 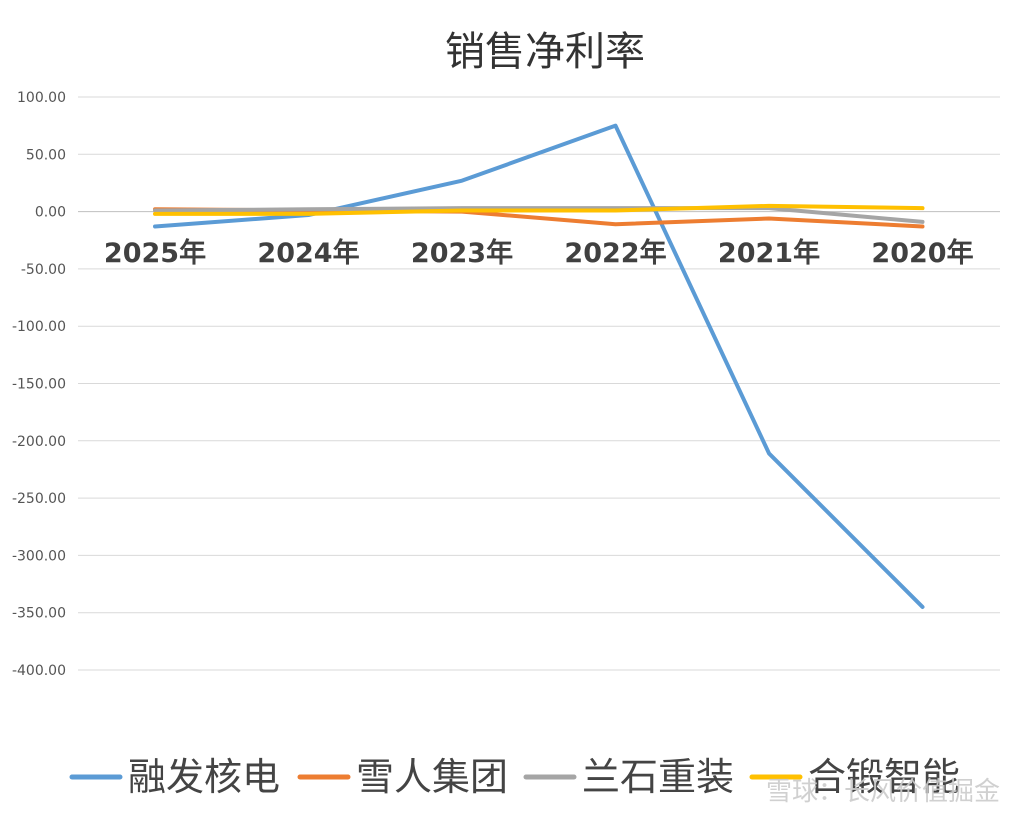 I want to click on legend-label: 雪人集团, so click(x=432, y=777).